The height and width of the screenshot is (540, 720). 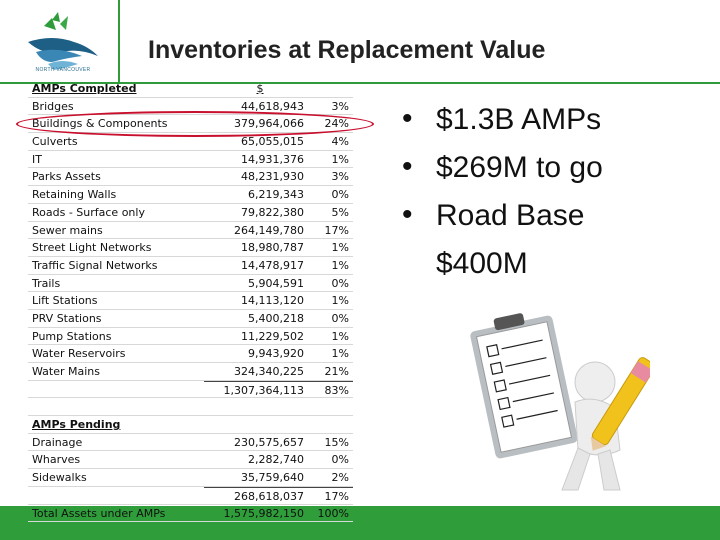 I want to click on highlight-oval, so click(x=195, y=124).